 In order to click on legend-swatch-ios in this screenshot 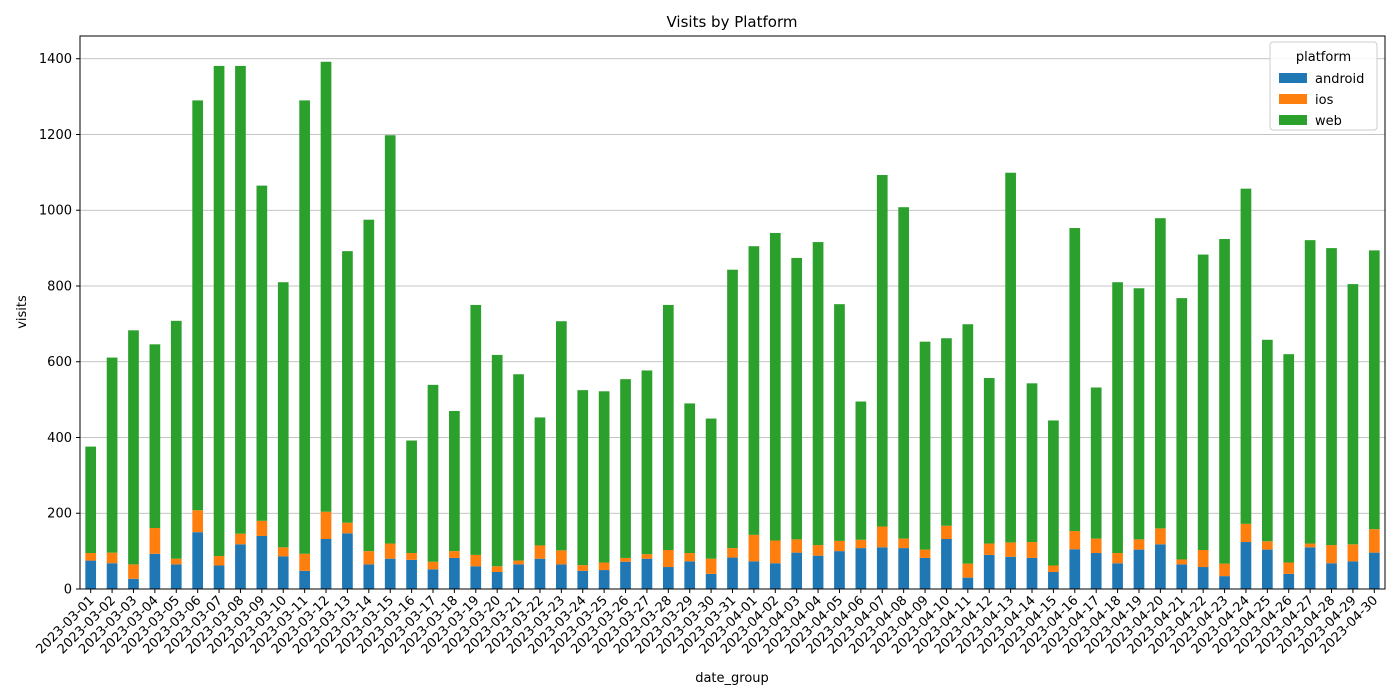, I will do `click(1293, 99)`.